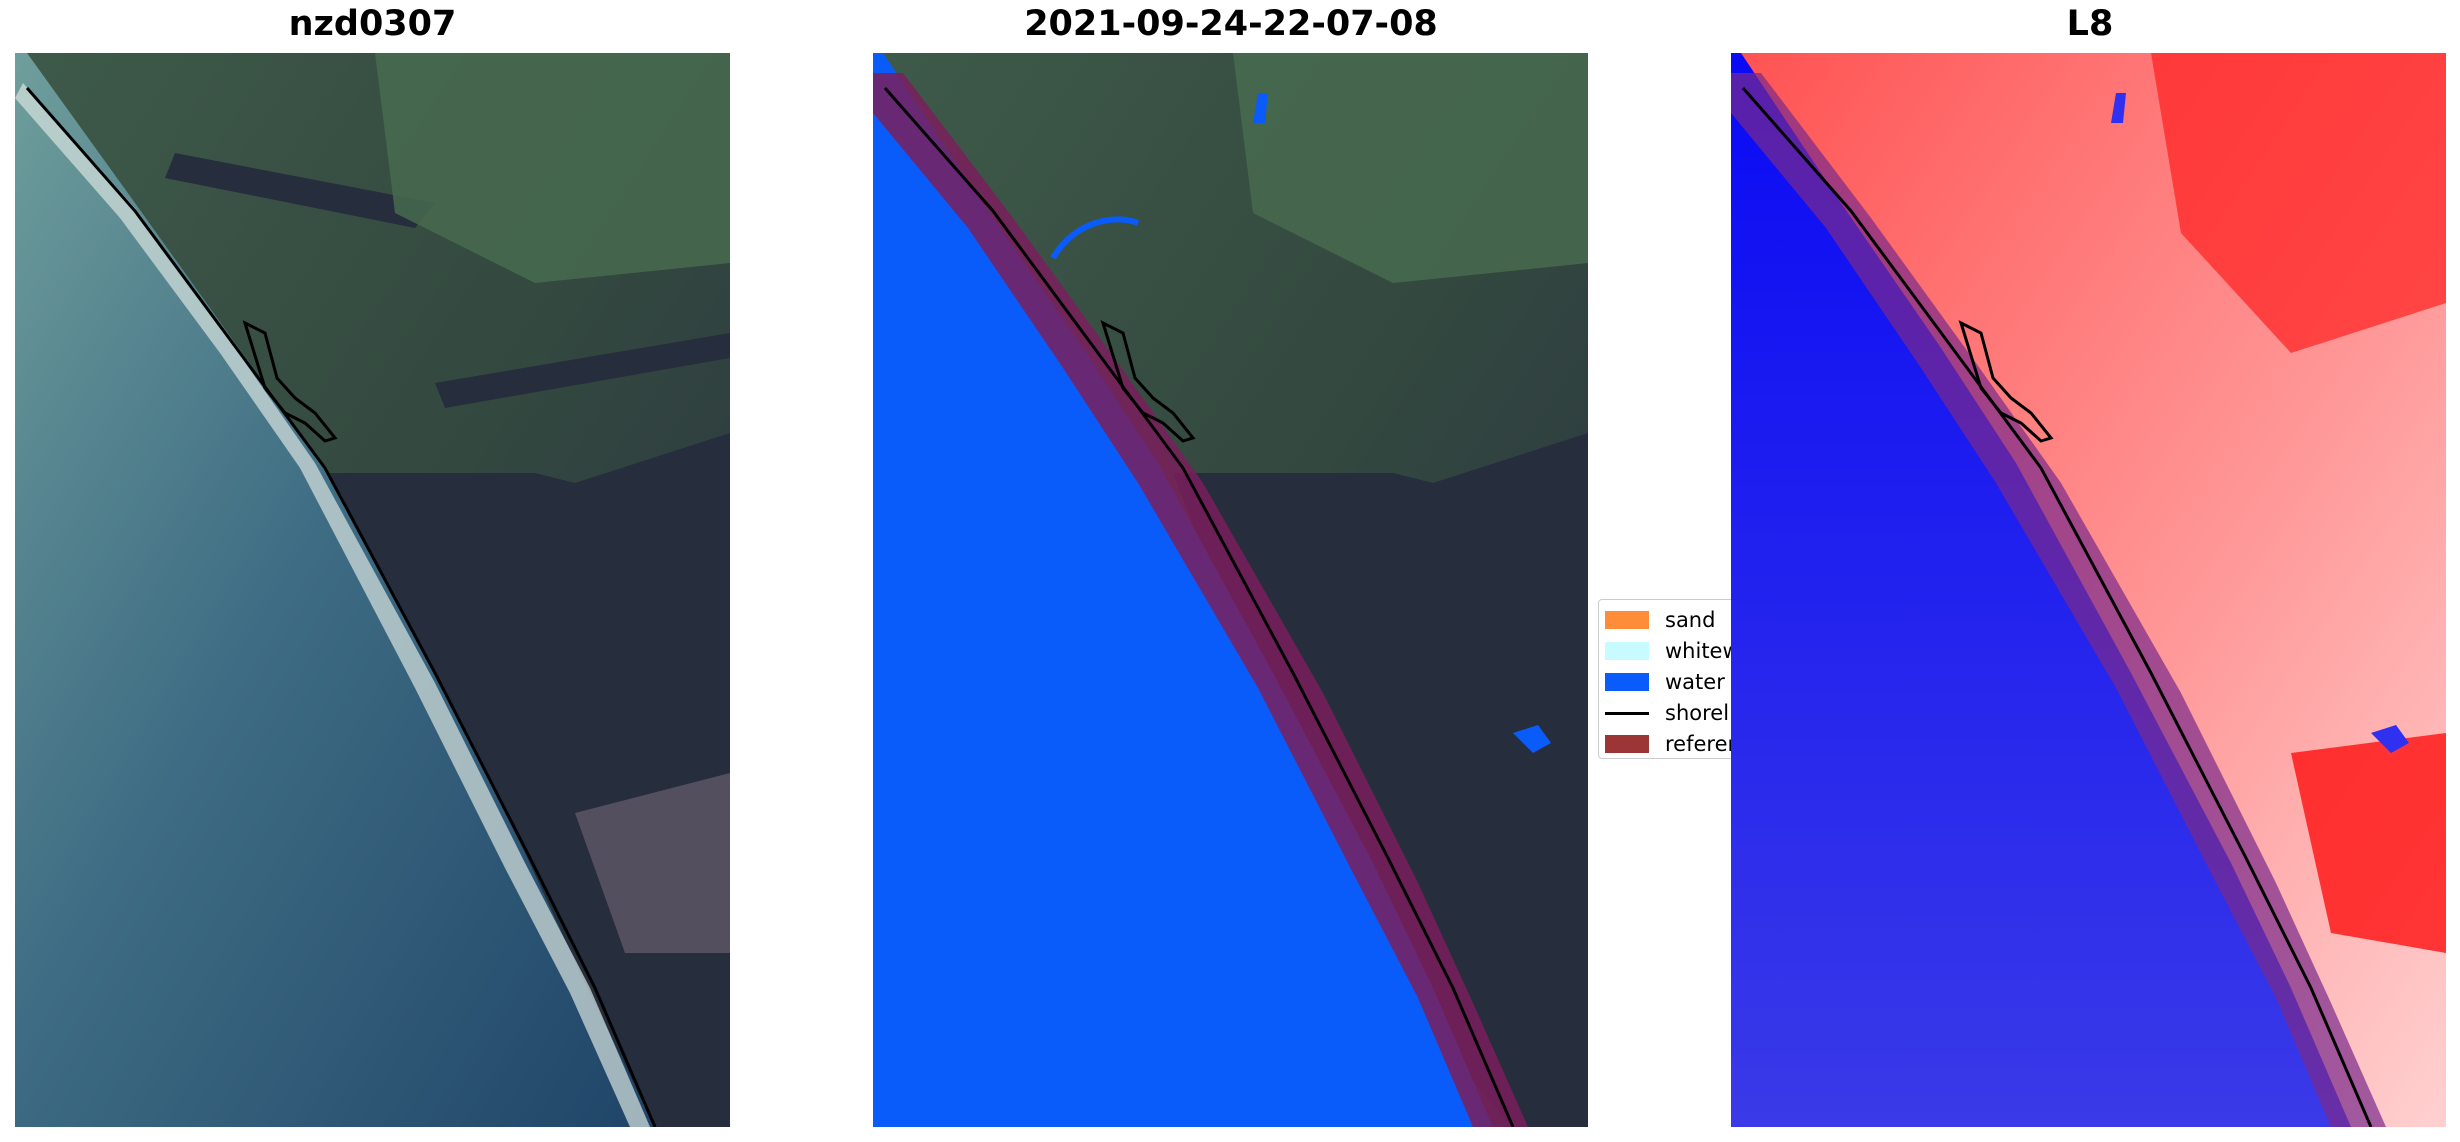  I want to click on legend-item-sand: sand, so click(1660, 620).